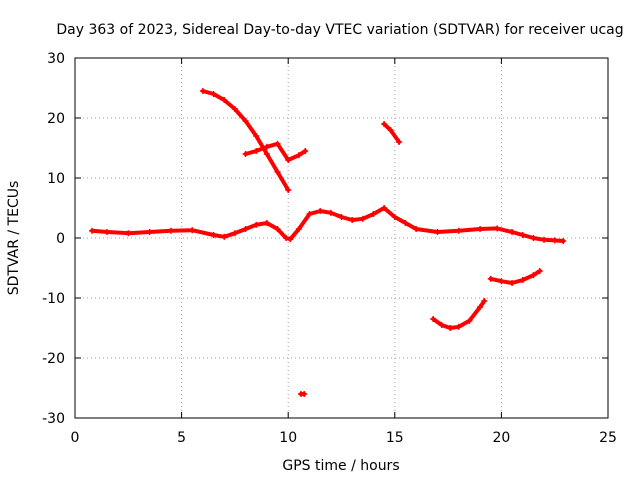  What do you see at coordinates (53, 419) in the screenshot?
I see `y-tick-label: -30` at bounding box center [53, 419].